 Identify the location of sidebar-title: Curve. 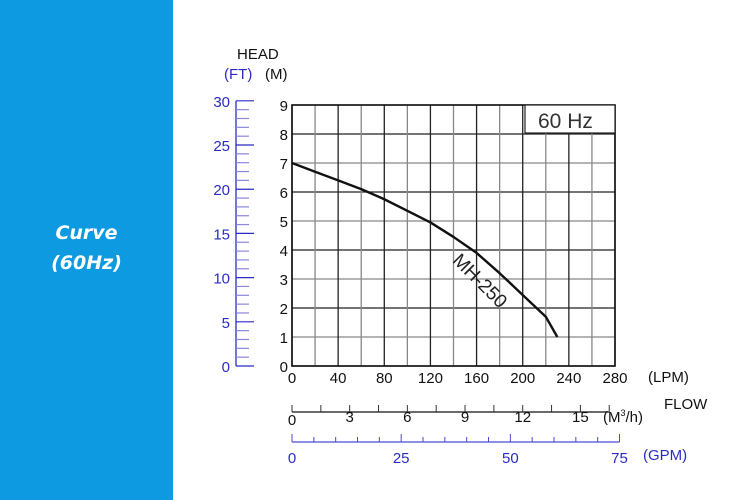
(86, 233).